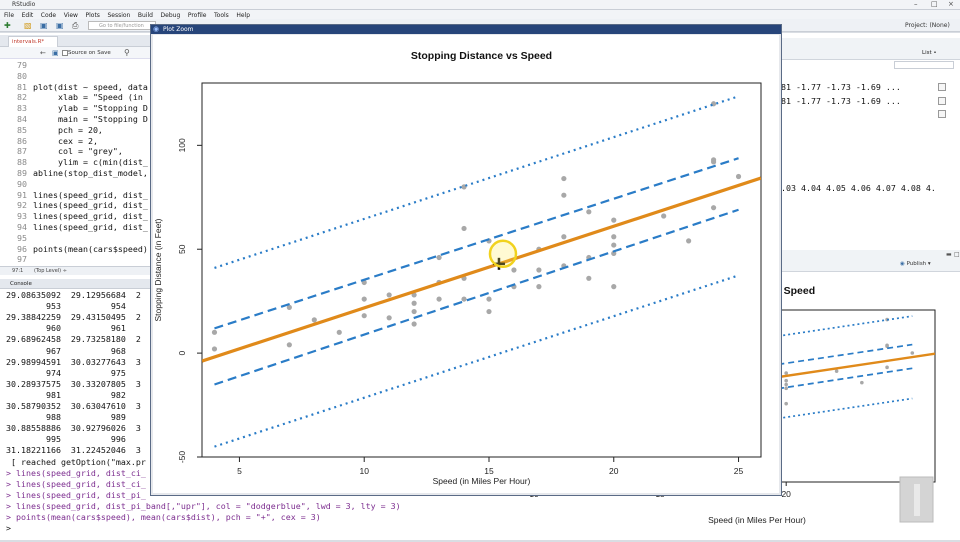 Image resolution: width=960 pixels, height=542 pixels. I want to click on menu-plots: Plots, so click(92, 15).